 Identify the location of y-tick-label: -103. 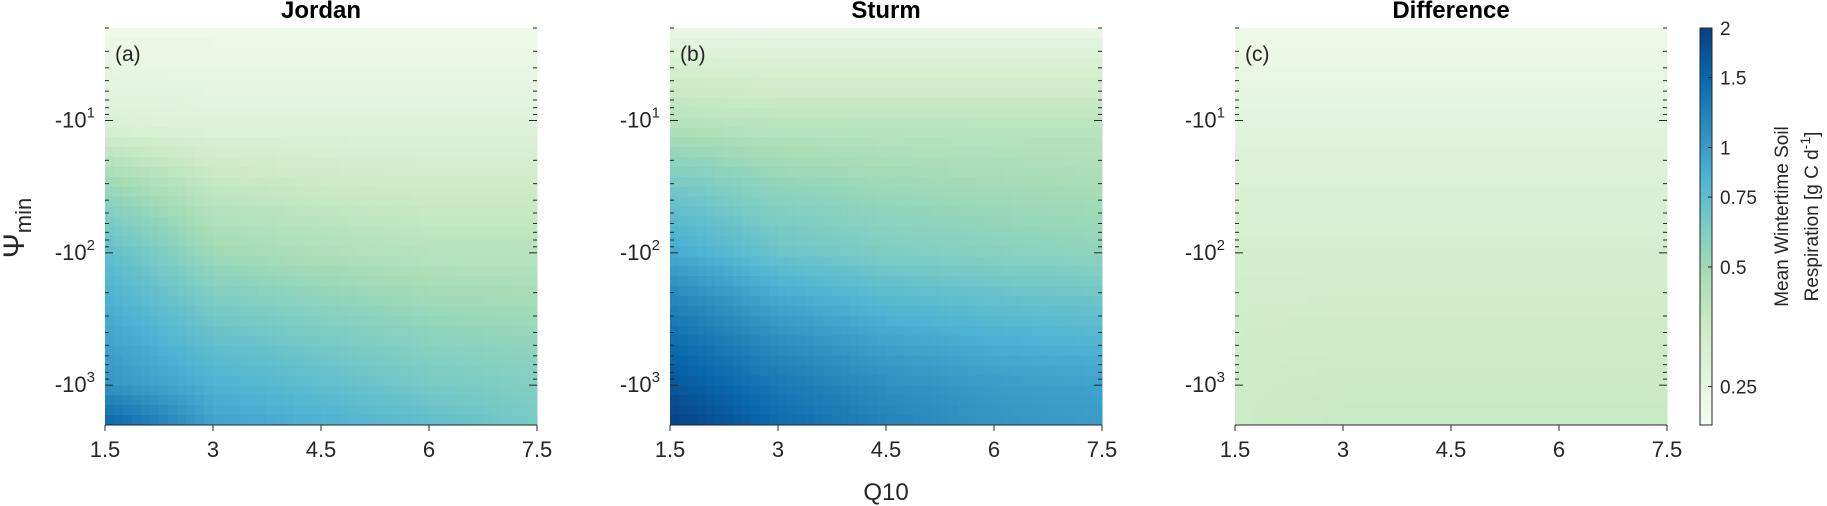
(75, 383).